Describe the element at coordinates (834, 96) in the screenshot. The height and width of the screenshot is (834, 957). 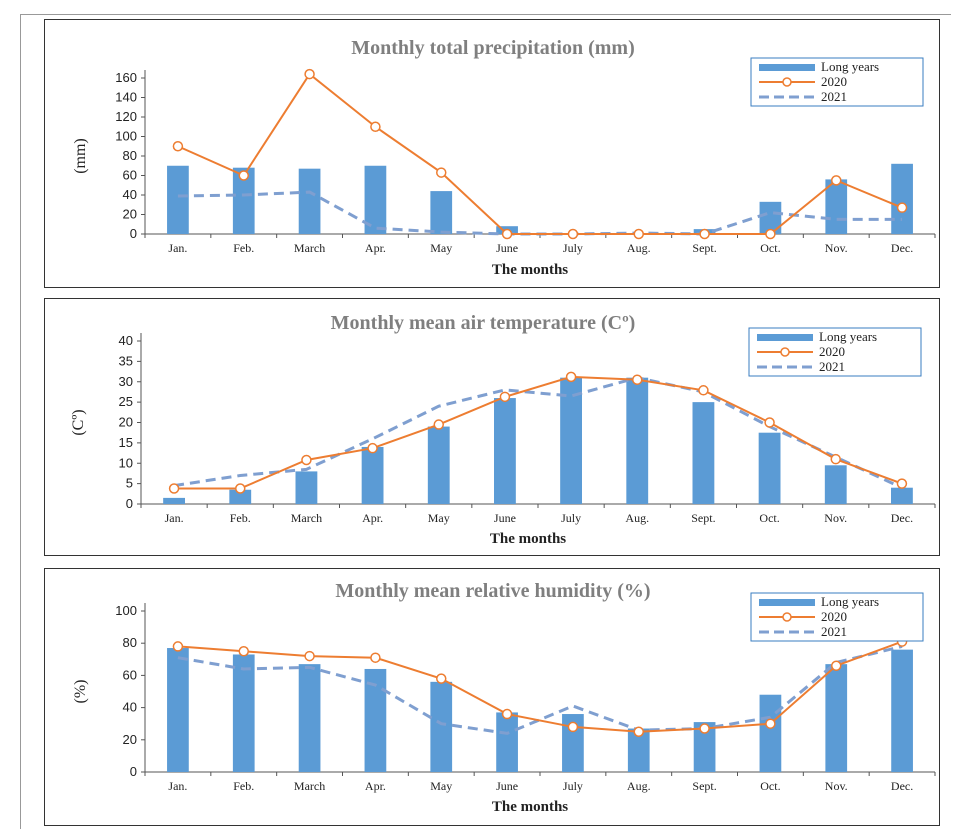
I see `legend-label: 2021` at that location.